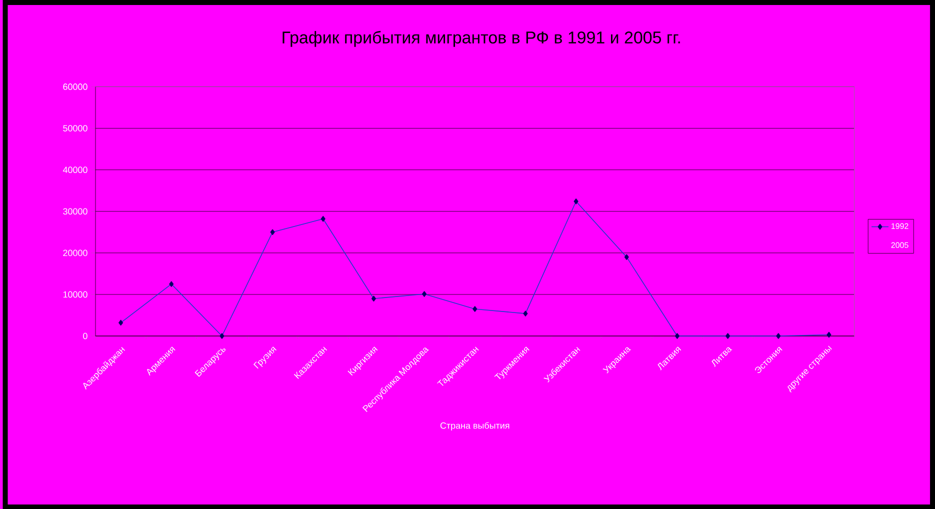 The image size is (935, 509). Describe the element at coordinates (75, 211) in the screenshot. I see `y-tick-label: 30000` at that location.